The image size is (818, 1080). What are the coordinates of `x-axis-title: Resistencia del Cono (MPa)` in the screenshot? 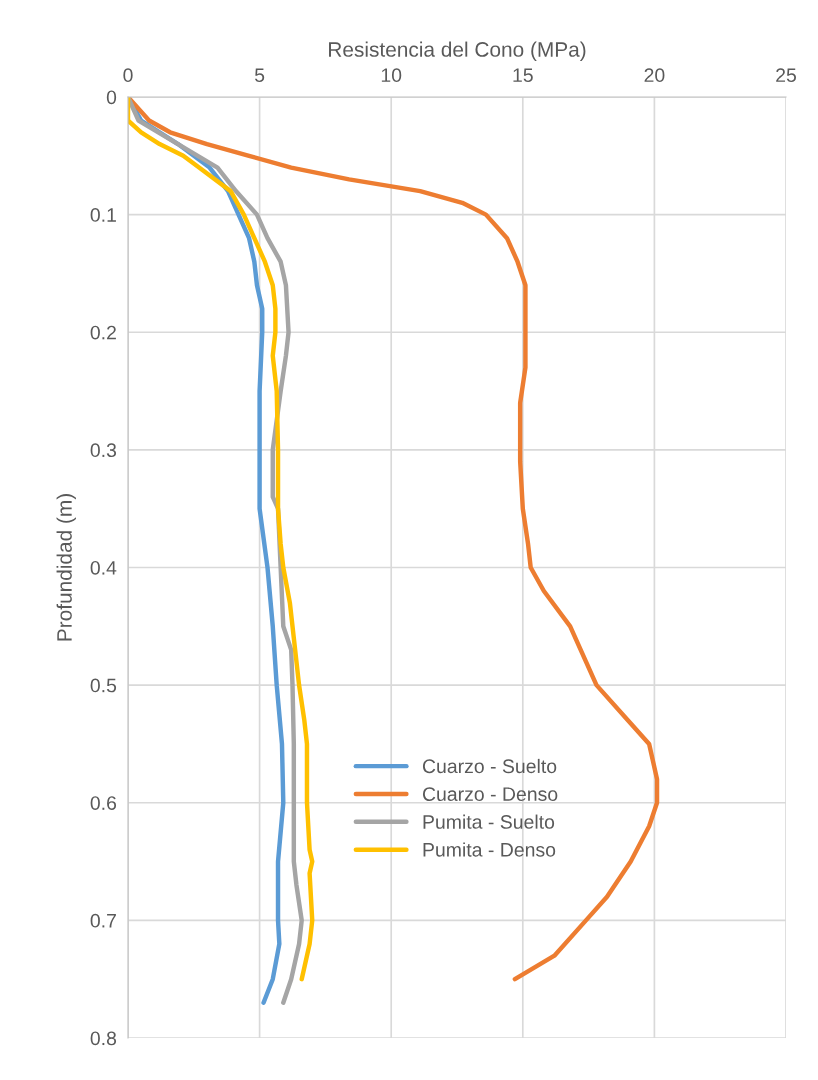 It's located at (457, 51).